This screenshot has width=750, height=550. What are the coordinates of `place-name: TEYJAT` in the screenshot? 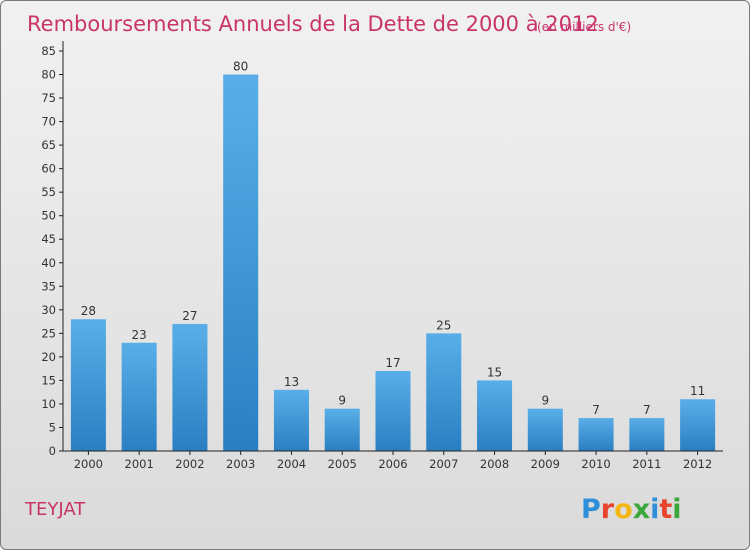 It's located at (55, 509).